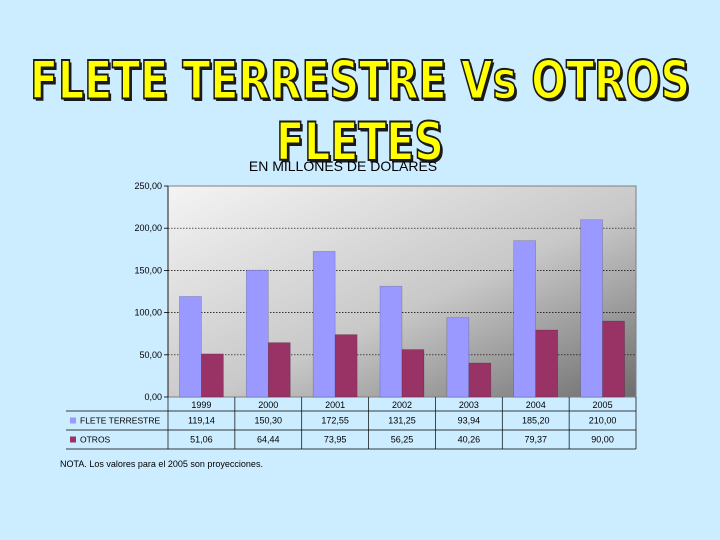 This screenshot has width=720, height=540. I want to click on data-table-value: 90,00, so click(602, 440).